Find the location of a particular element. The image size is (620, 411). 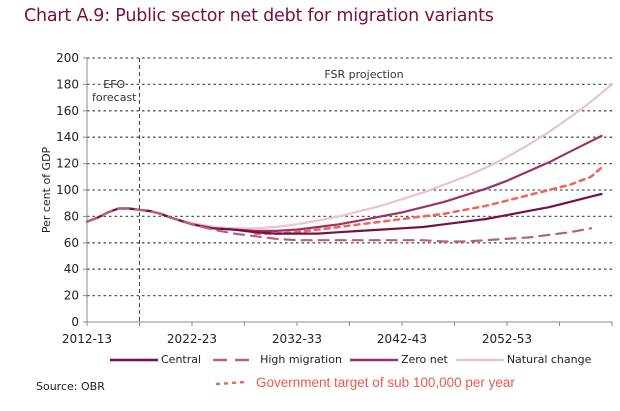

x-tick-label: 2022-23 is located at coordinates (192, 339).